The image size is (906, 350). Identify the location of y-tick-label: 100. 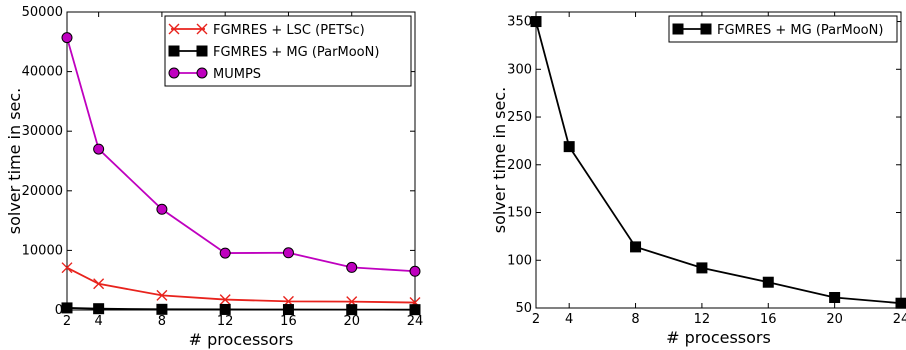
(519, 260).